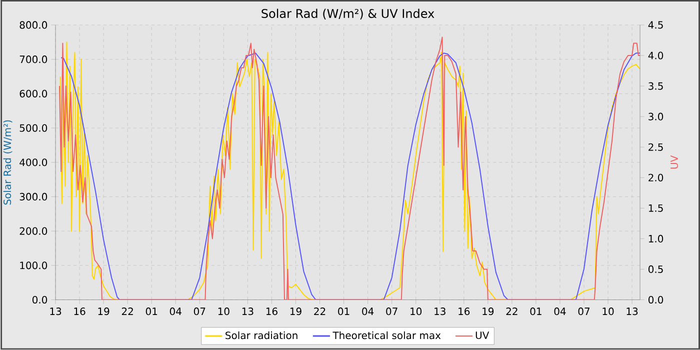 This screenshot has height=350, width=700. Describe the element at coordinates (656, 116) in the screenshot. I see `y2-tick-label: 3.0` at that location.